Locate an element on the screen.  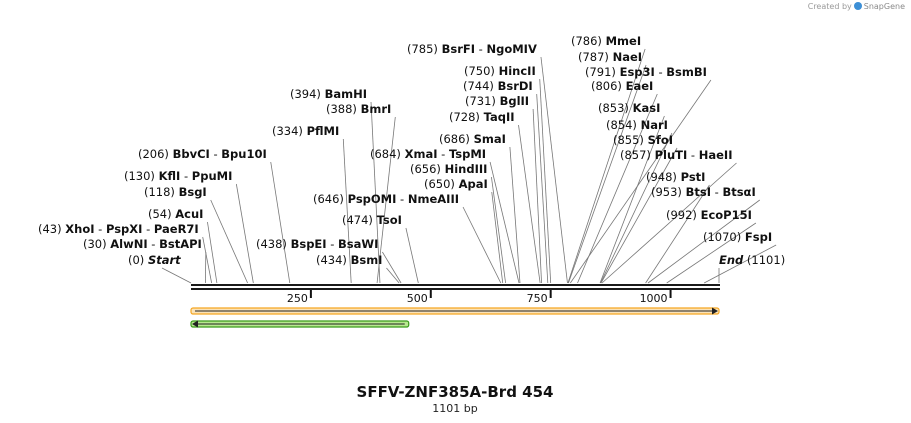
svg-text: (744) BsrDI is located at coordinates (498, 86).